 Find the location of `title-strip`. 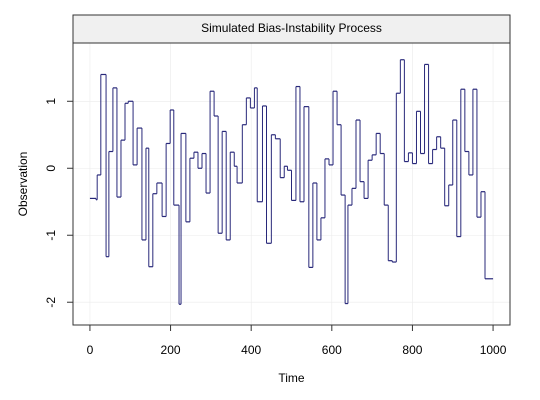

title-strip is located at coordinates (291, 29).